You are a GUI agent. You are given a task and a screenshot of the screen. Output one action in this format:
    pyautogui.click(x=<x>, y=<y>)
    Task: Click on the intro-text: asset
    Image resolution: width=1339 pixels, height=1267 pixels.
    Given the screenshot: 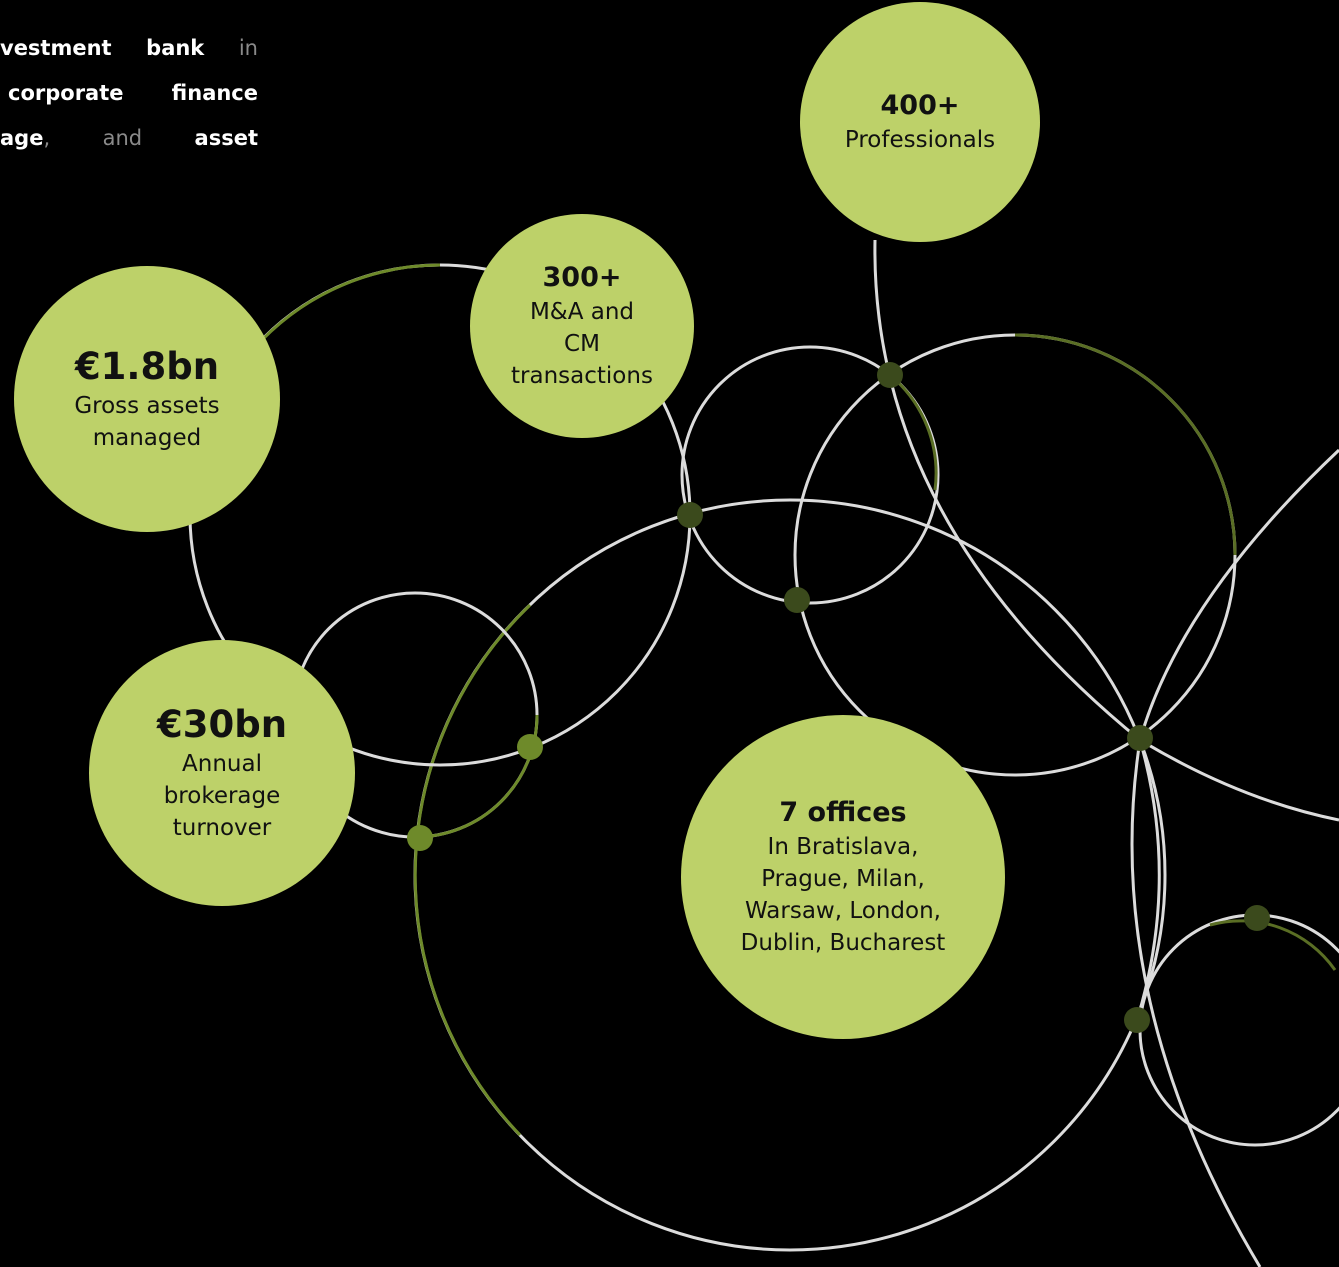 What is the action you would take?
    pyautogui.click(x=226, y=138)
    